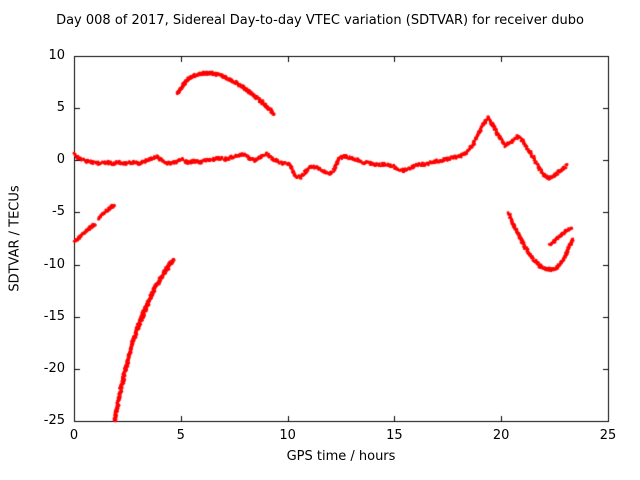 This screenshot has height=480, width=640. I want to click on x-tick-label: 5, so click(180, 435).